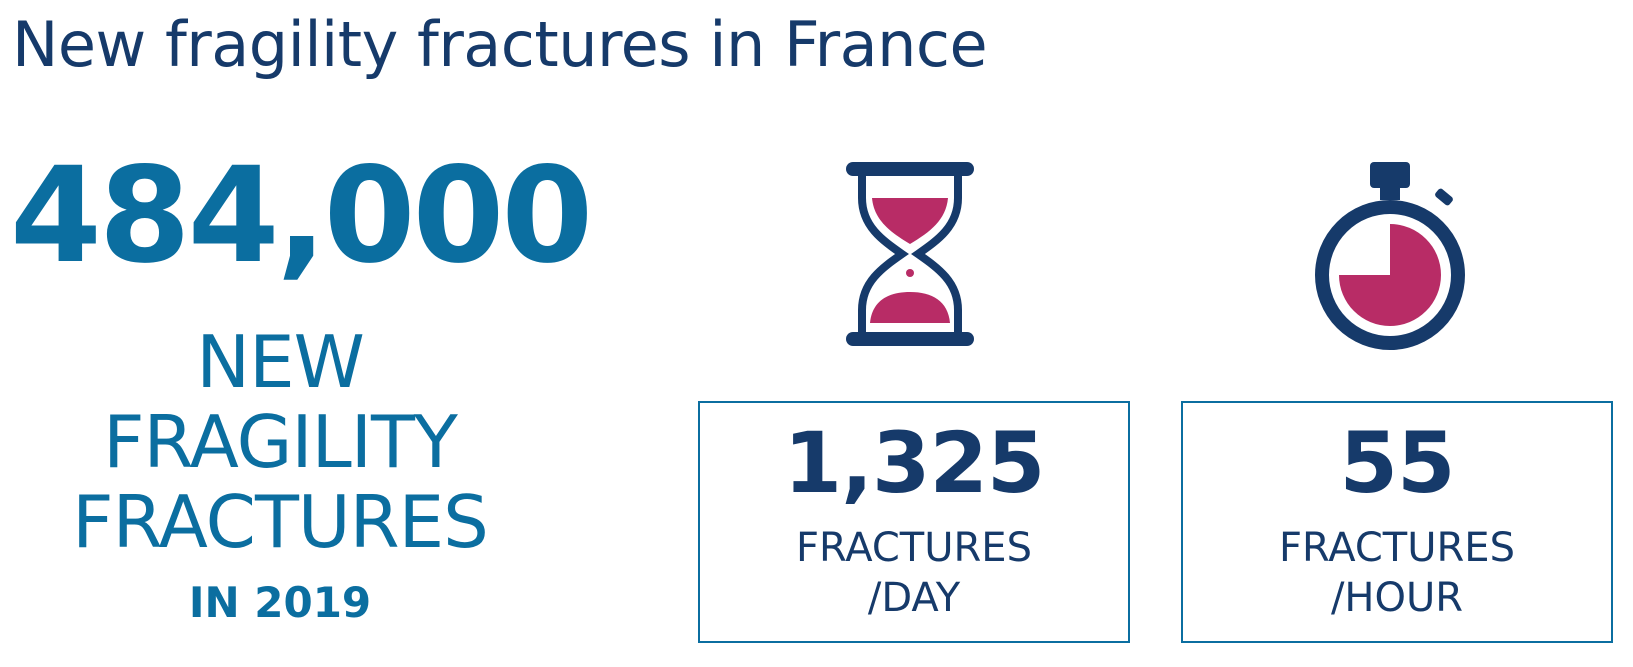 The width and height of the screenshot is (1633, 667). What do you see at coordinates (914, 573) in the screenshot?
I see `stat-label: FRACTURES /DAY` at bounding box center [914, 573].